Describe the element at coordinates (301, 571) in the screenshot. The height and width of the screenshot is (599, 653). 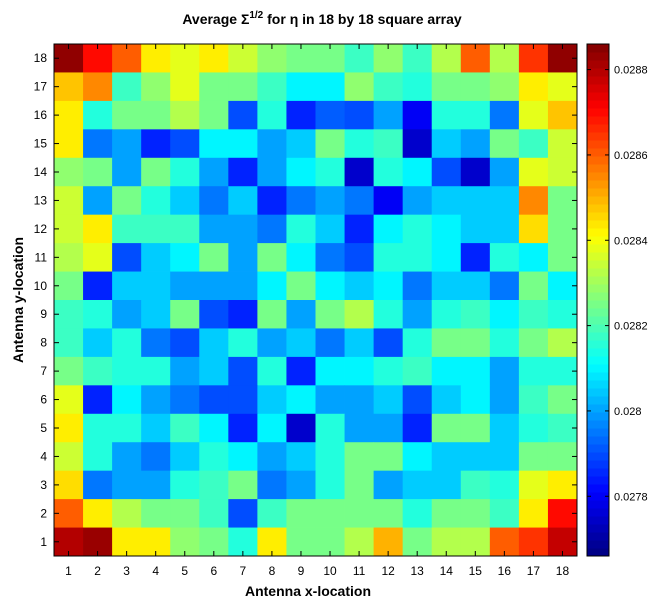
I see `x-tick-label: 9` at that location.